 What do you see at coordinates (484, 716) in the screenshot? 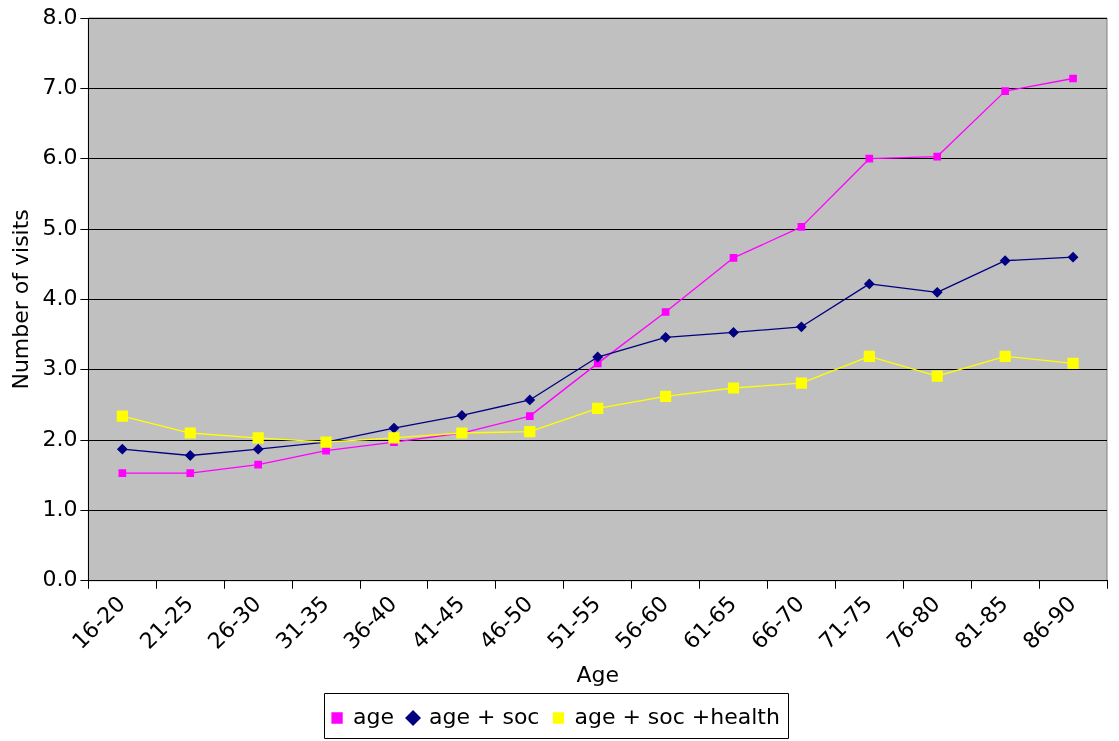
I see `legend-label: age + soc` at bounding box center [484, 716].